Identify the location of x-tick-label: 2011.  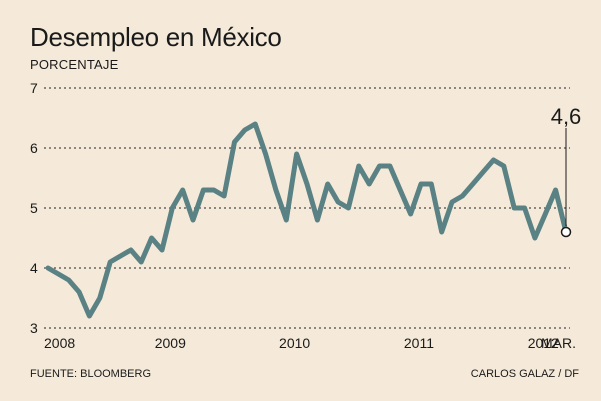
(419, 343).